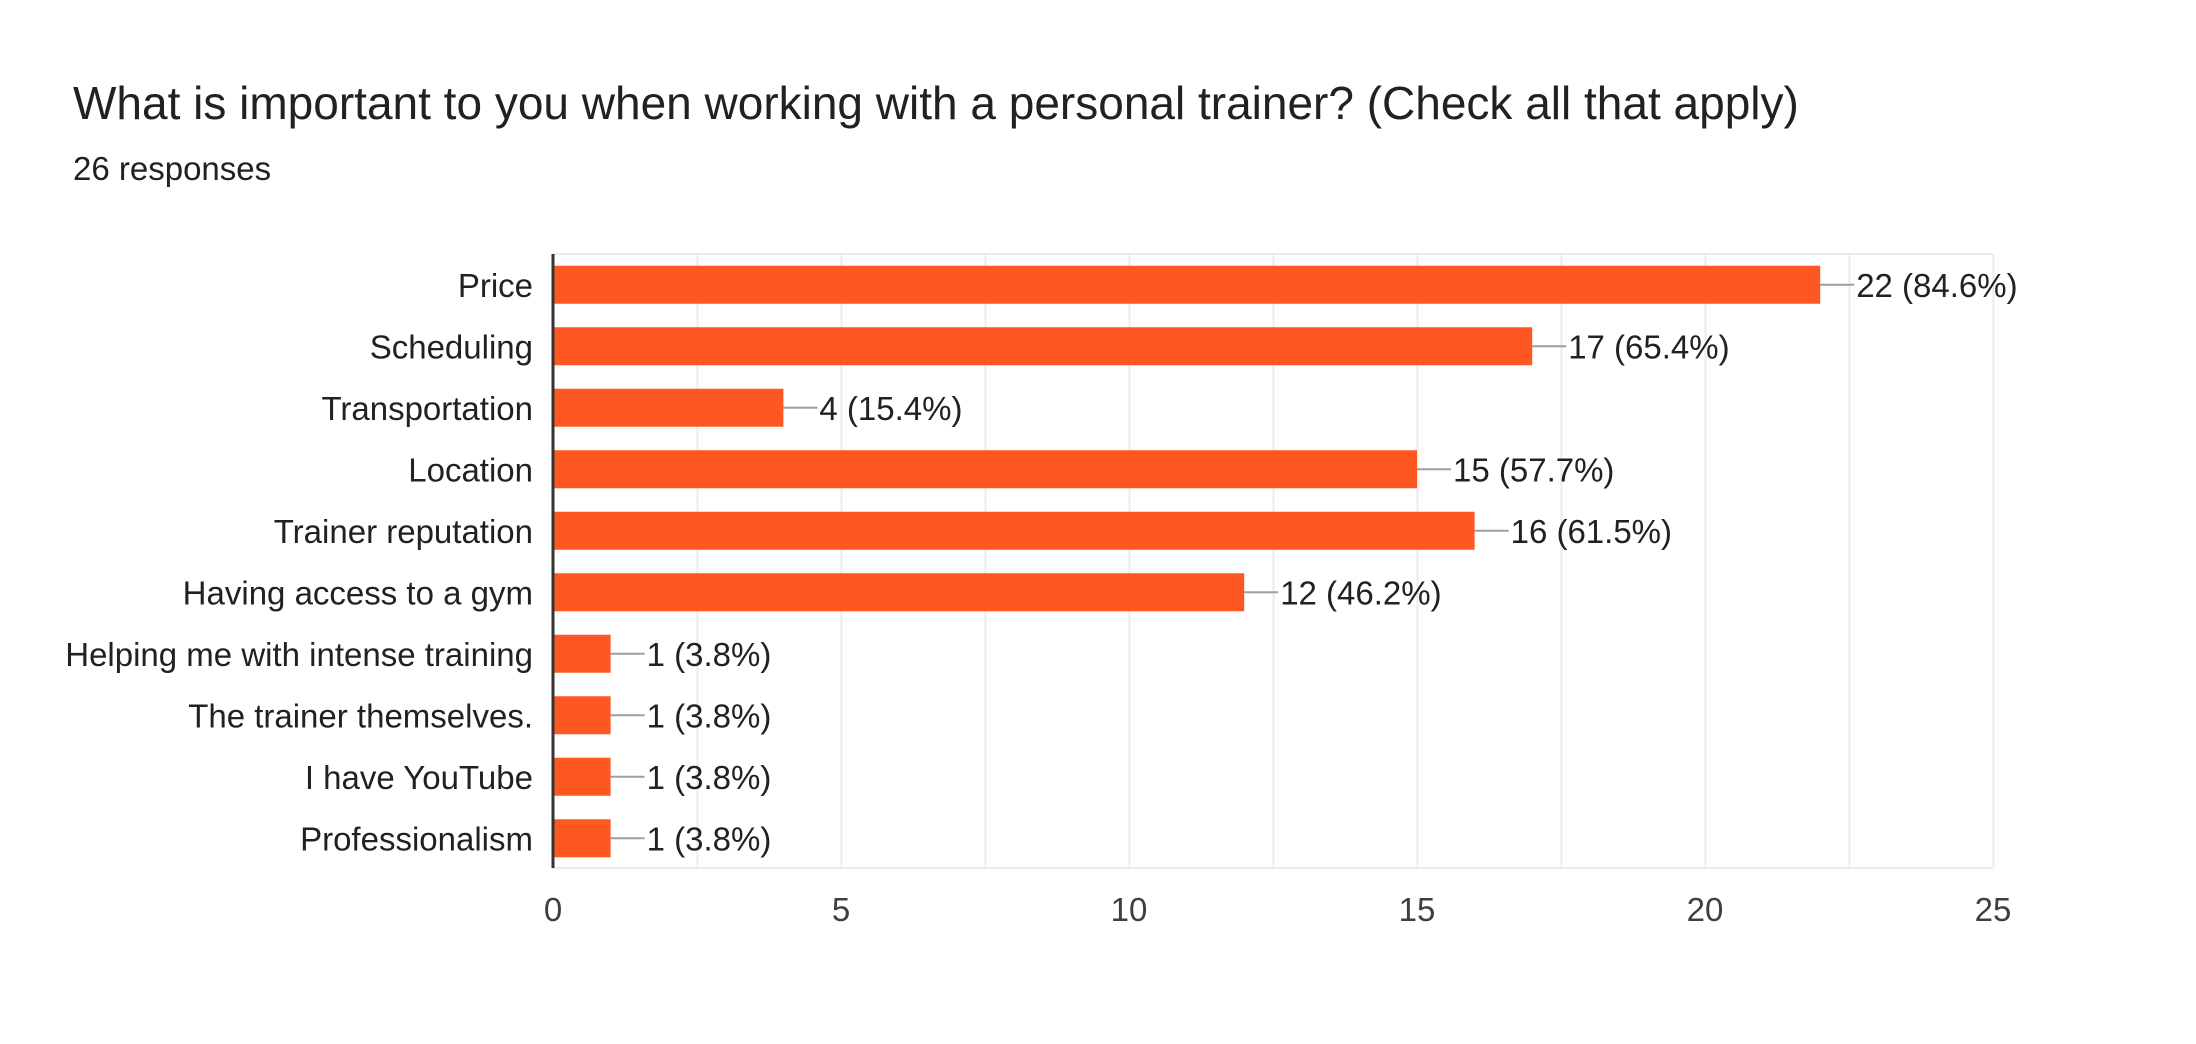 Image resolution: width=2196 pixels, height=1044 pixels. Describe the element at coordinates (299, 654) in the screenshot. I see `category-label: Helping me with intense training` at that location.